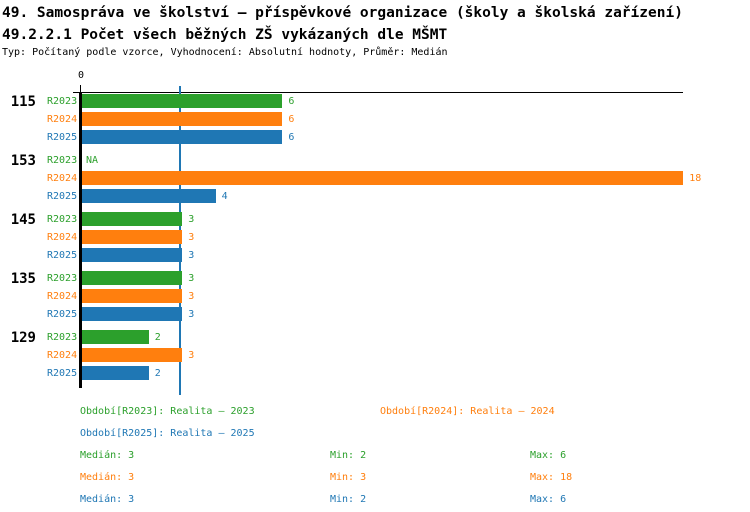  Describe the element at coordinates (548, 455) in the screenshot. I see `stat-max-r2023: Max: 6` at that location.